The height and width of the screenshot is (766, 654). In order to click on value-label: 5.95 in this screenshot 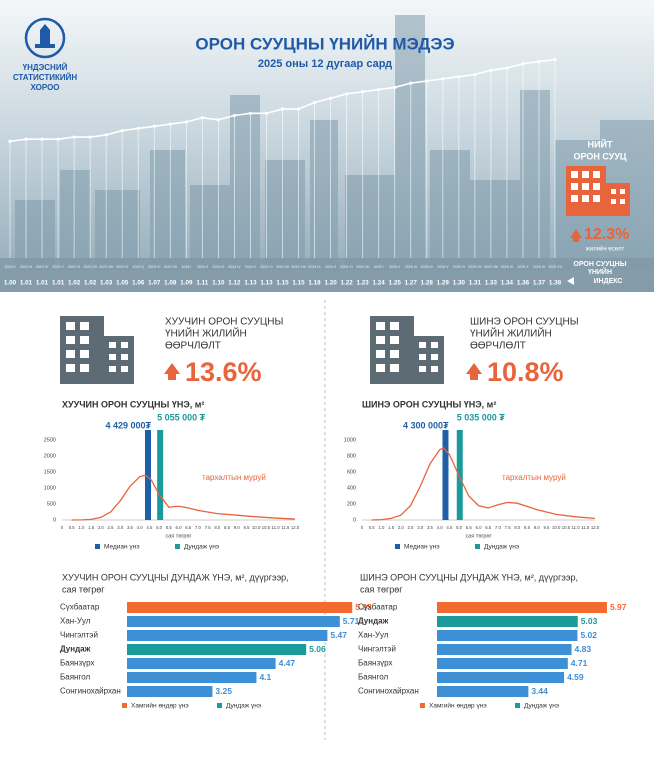, I will do `click(363, 607)`.